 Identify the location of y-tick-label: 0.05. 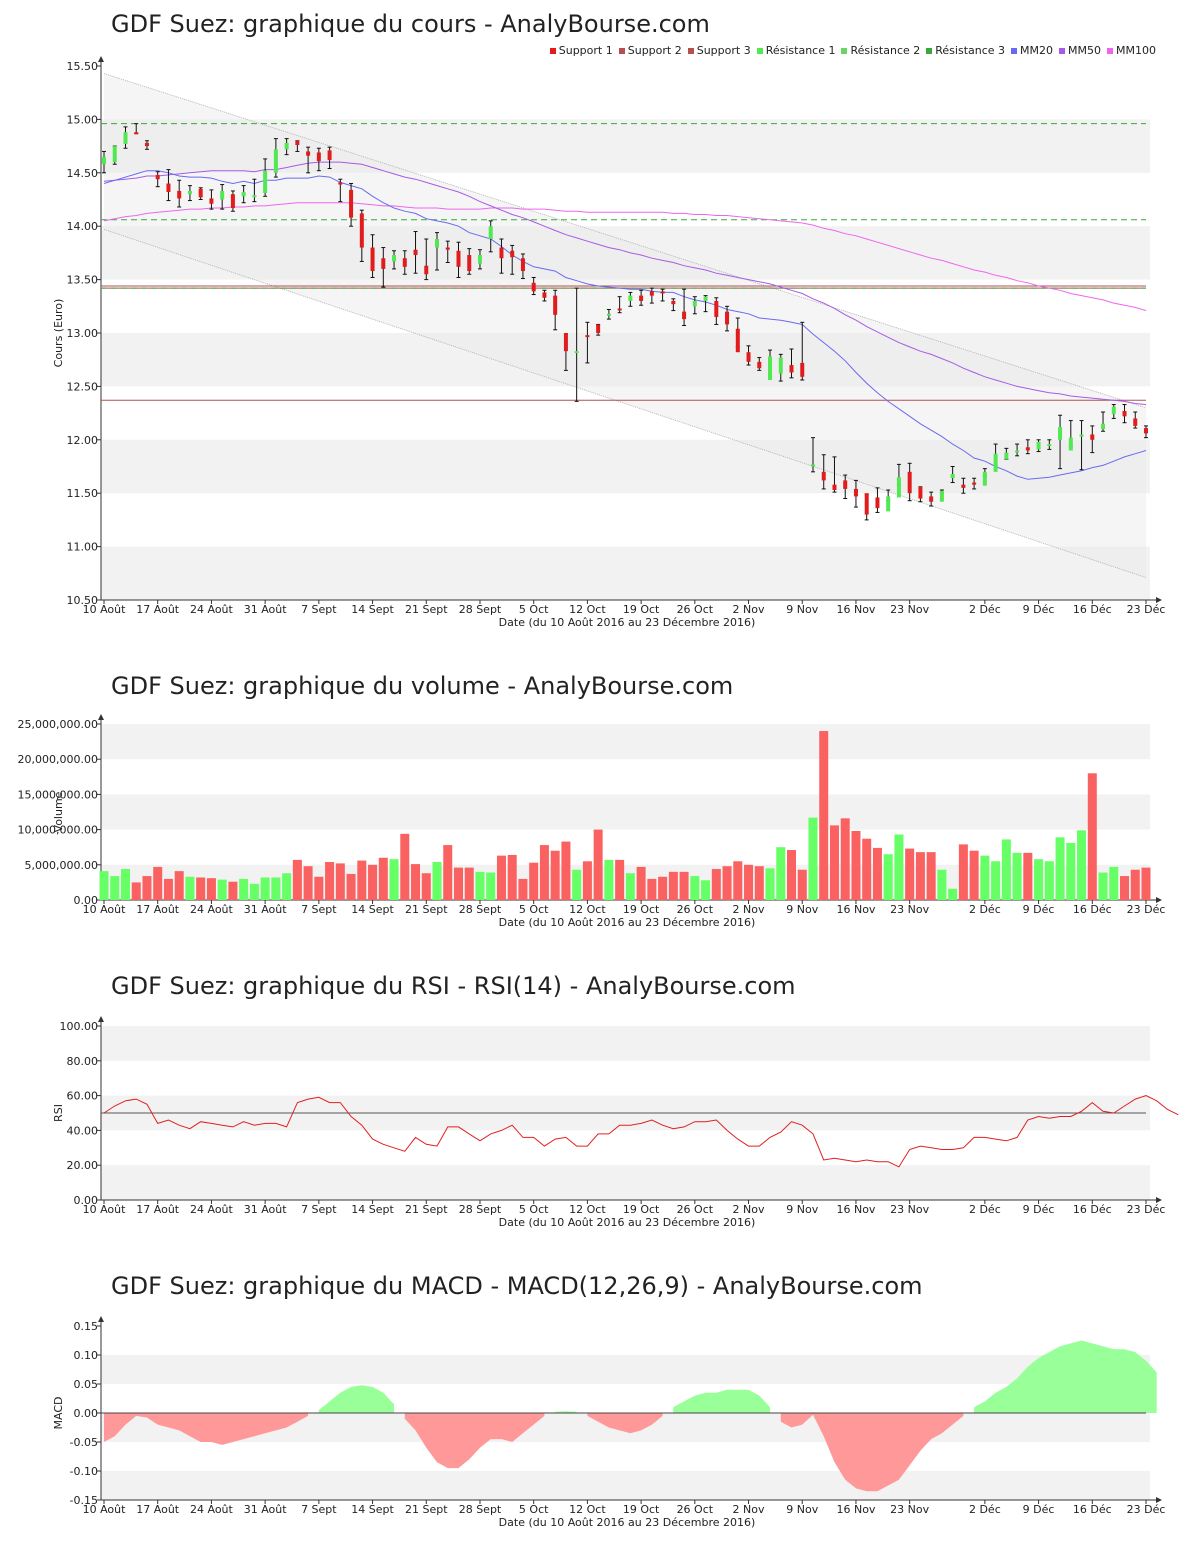
(86, 1384).